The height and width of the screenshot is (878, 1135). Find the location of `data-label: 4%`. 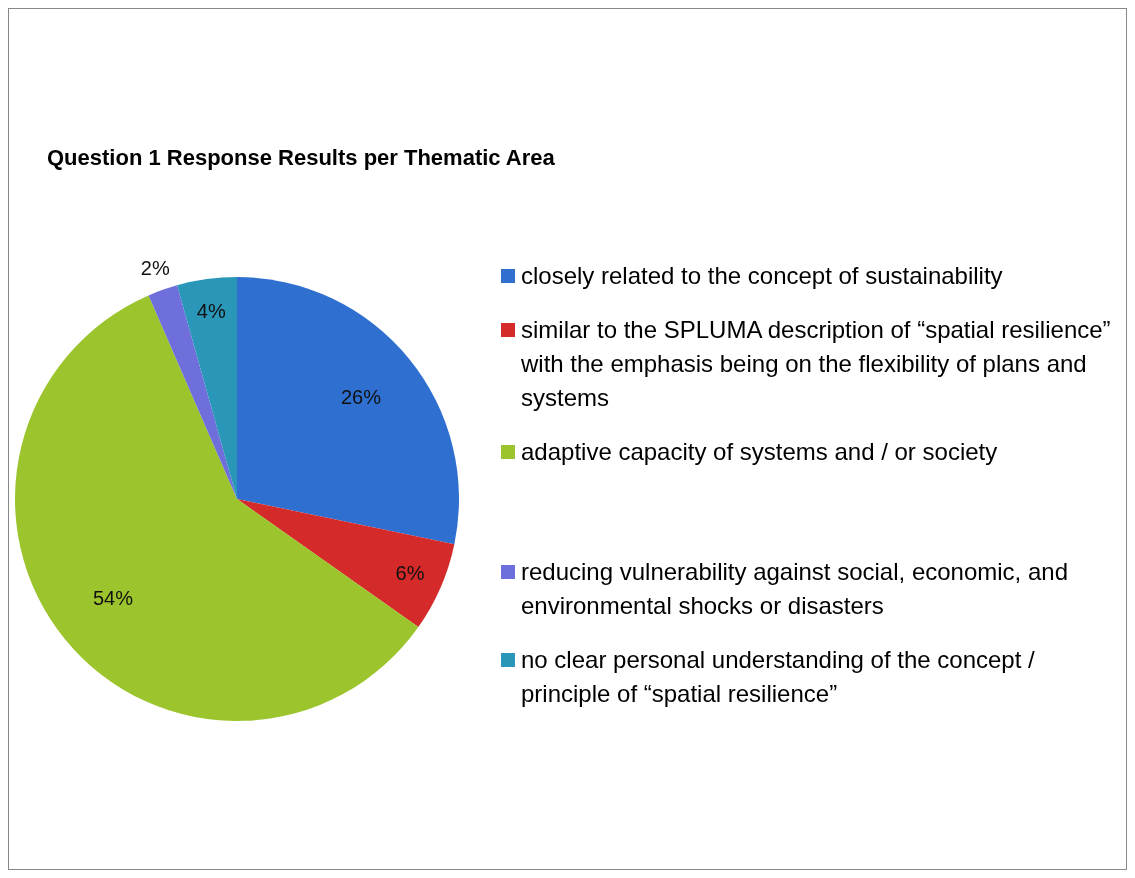

data-label: 4% is located at coordinates (211, 310).